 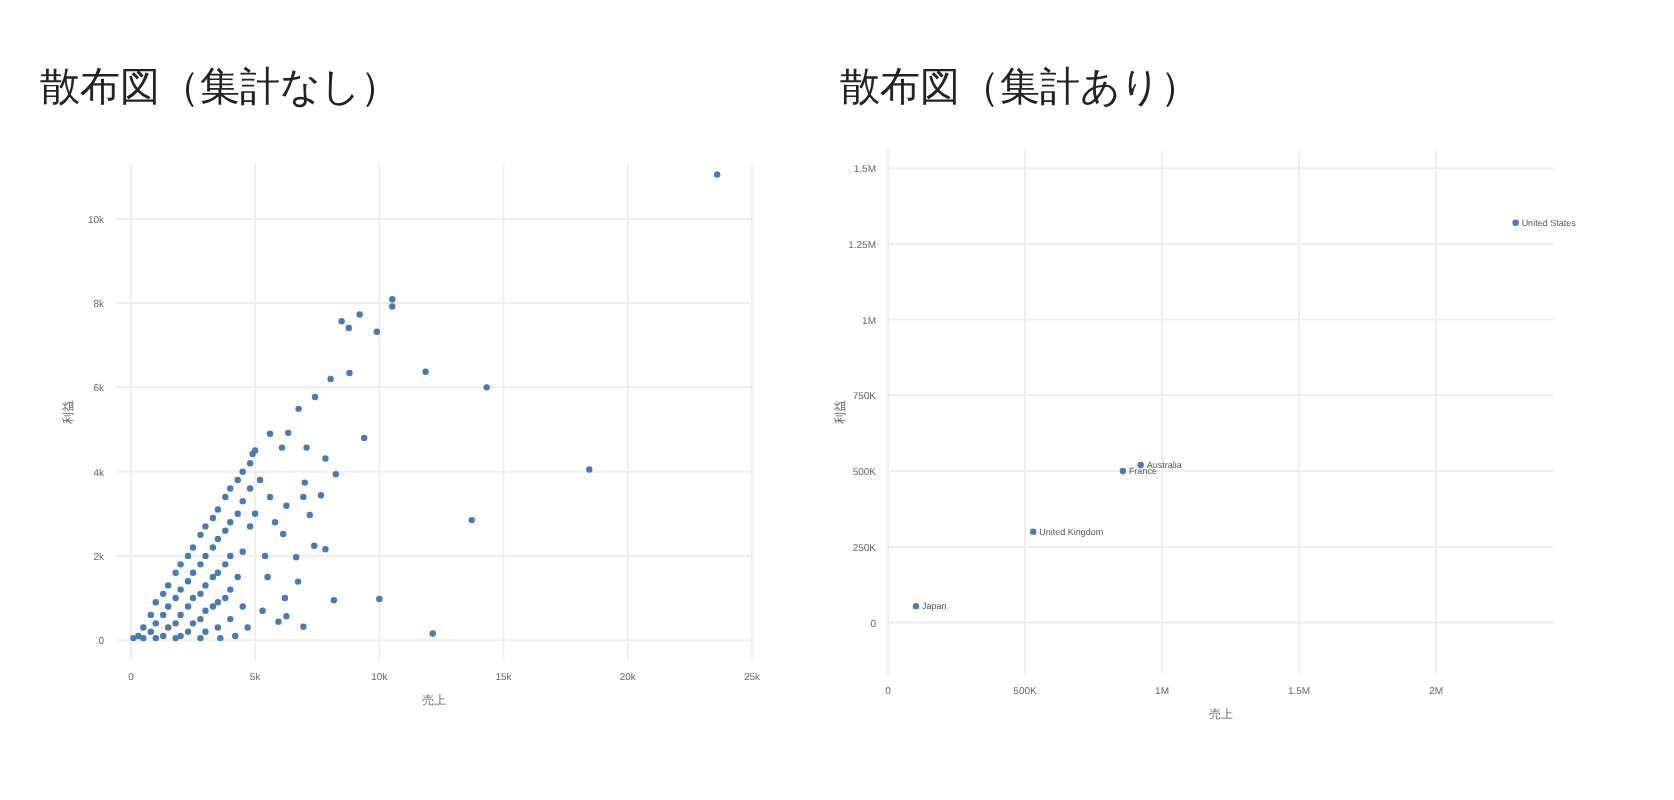 I want to click on chart-title: 散布図（集計なし）, so click(x=220, y=88).